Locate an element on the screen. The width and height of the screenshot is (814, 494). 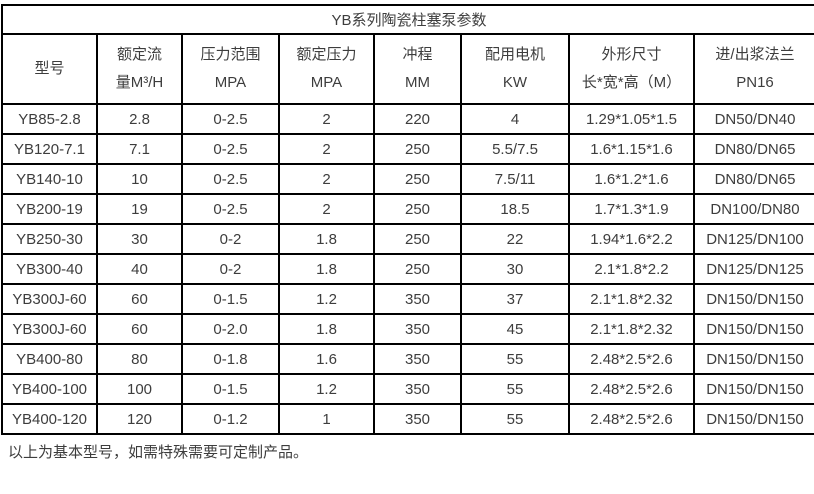
model-cell: YB200-19 is located at coordinates (49, 209).